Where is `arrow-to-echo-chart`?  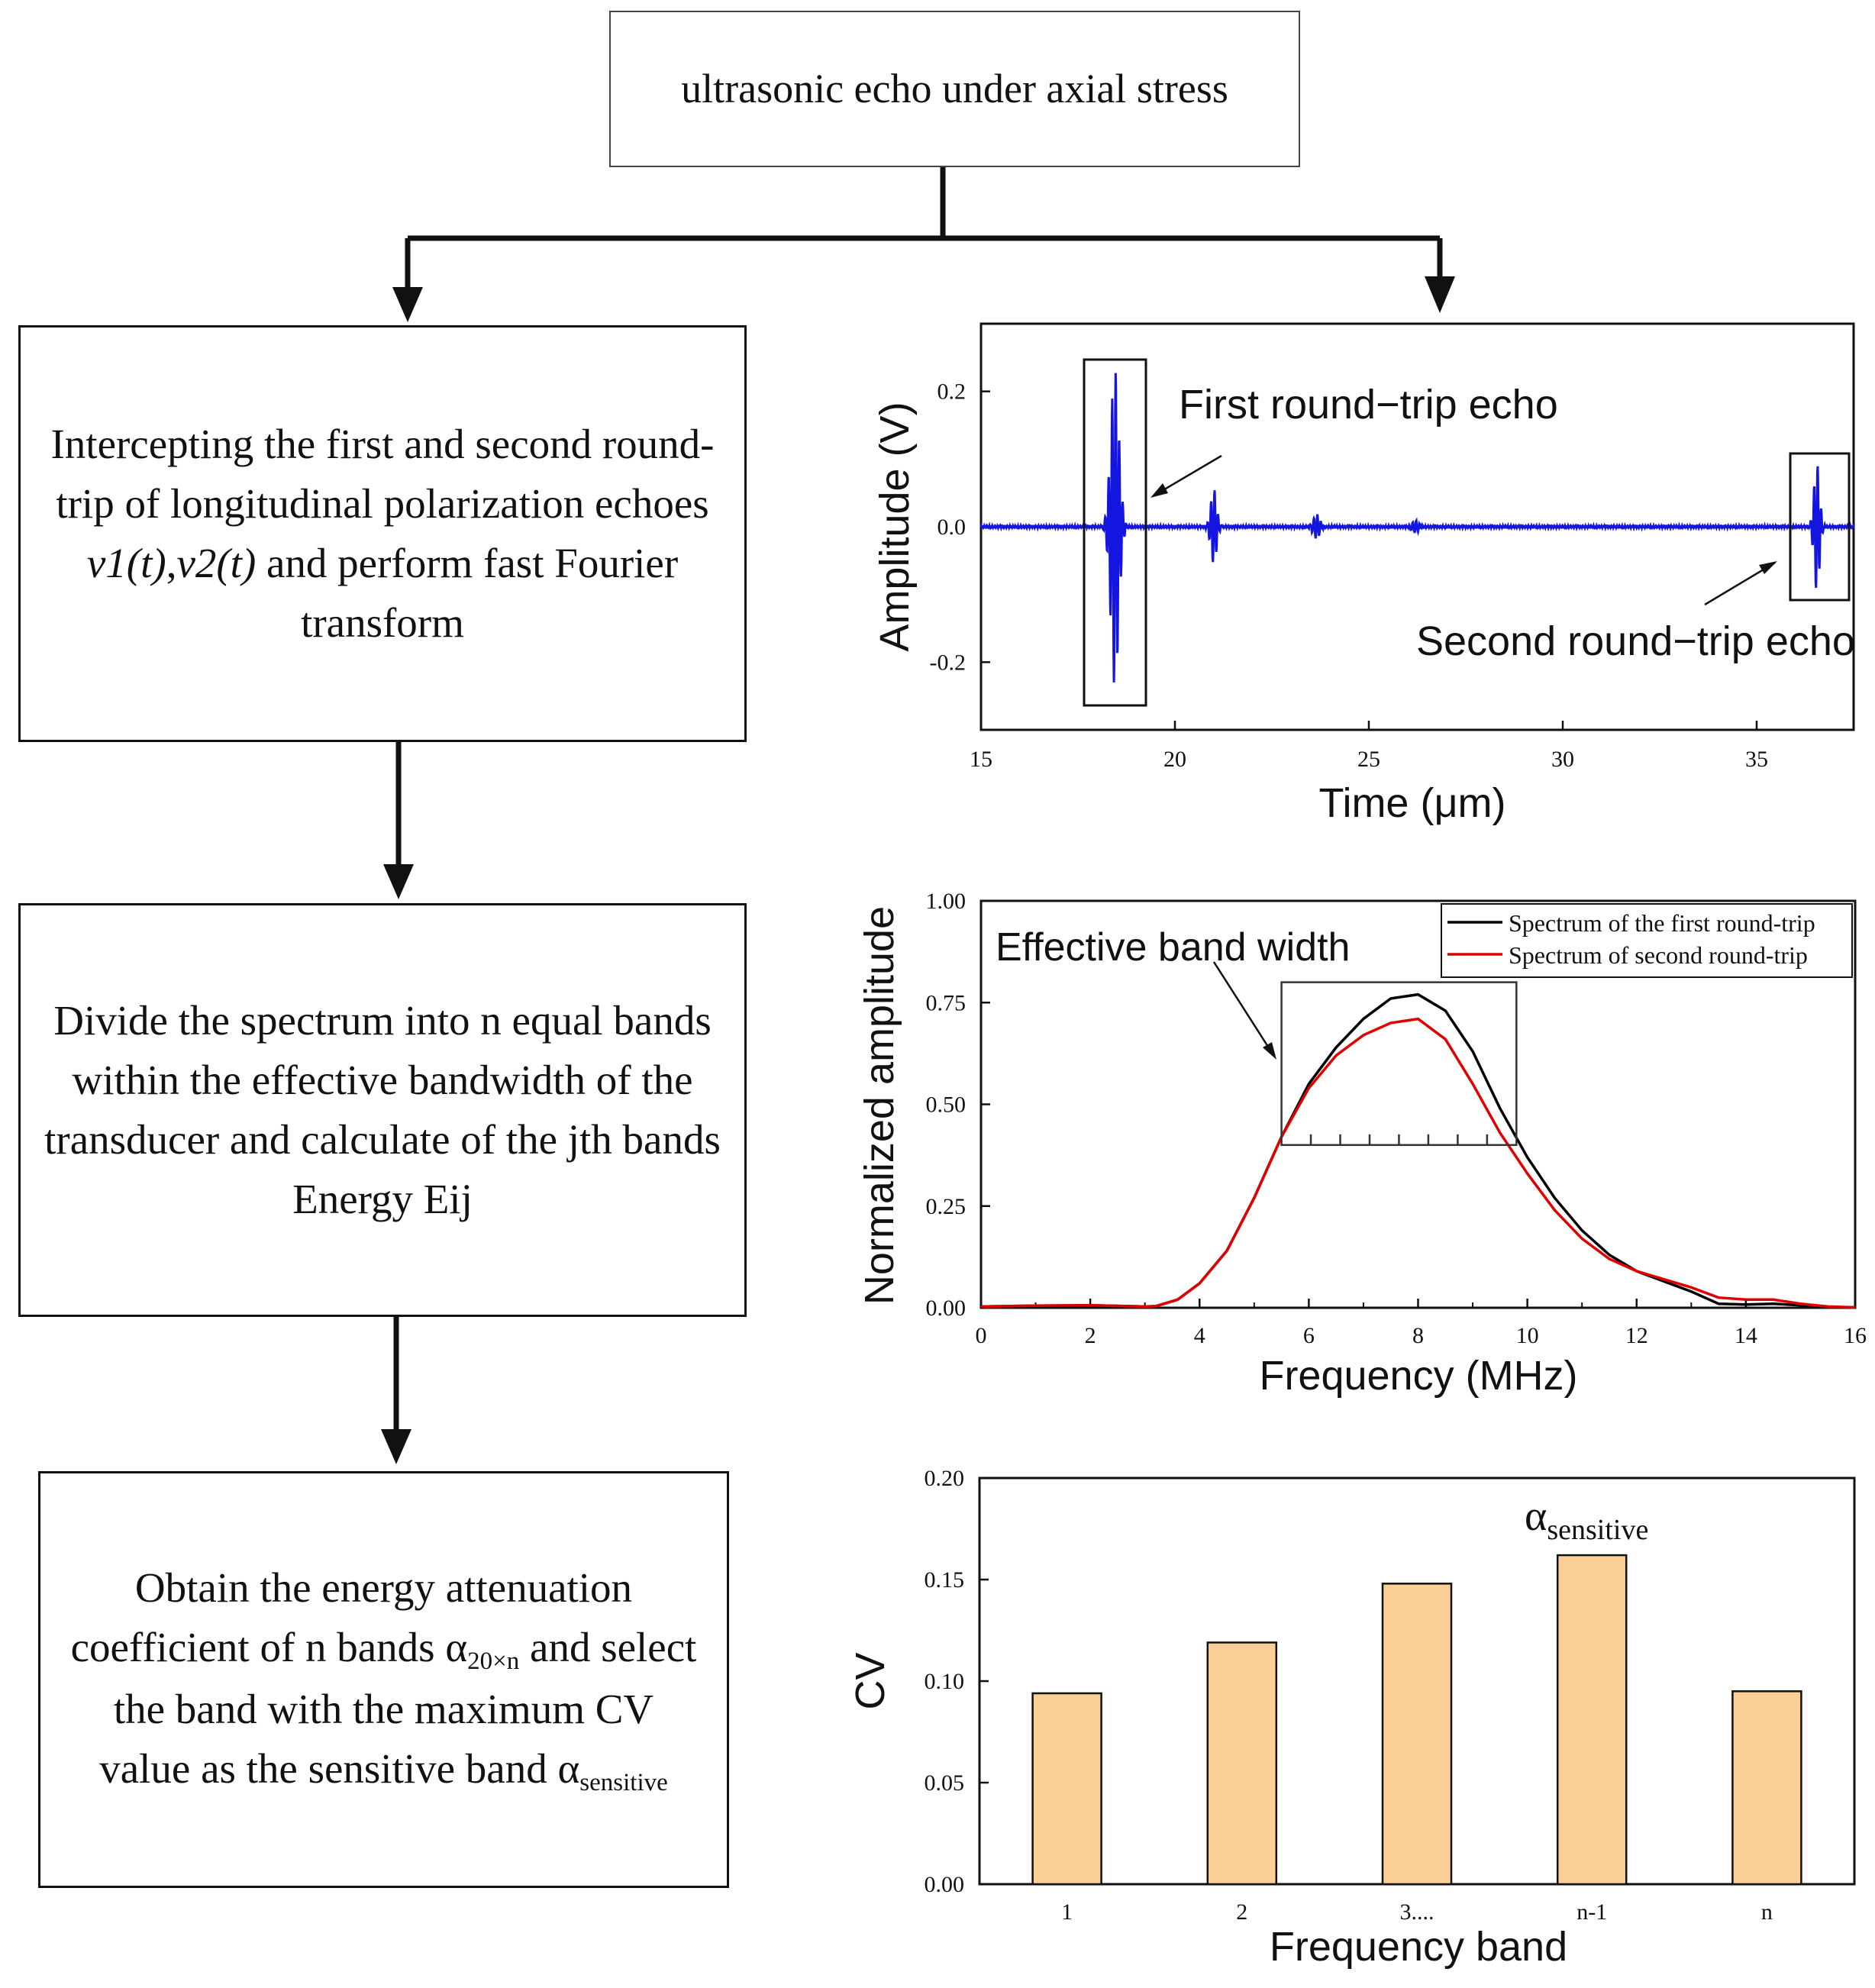 arrow-to-echo-chart is located at coordinates (1440, 294).